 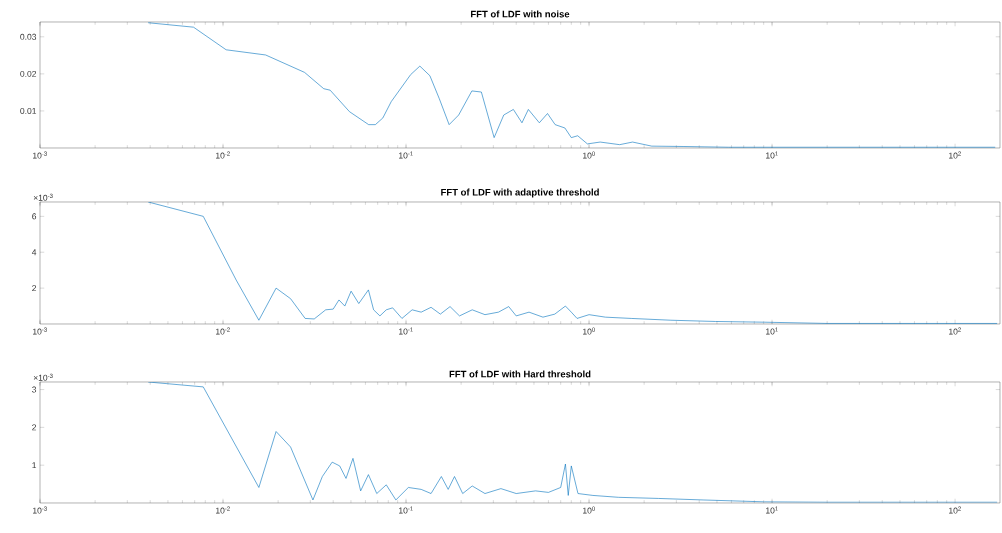 I want to click on chart-title: FFT of LDF with noise, so click(x=520, y=14).